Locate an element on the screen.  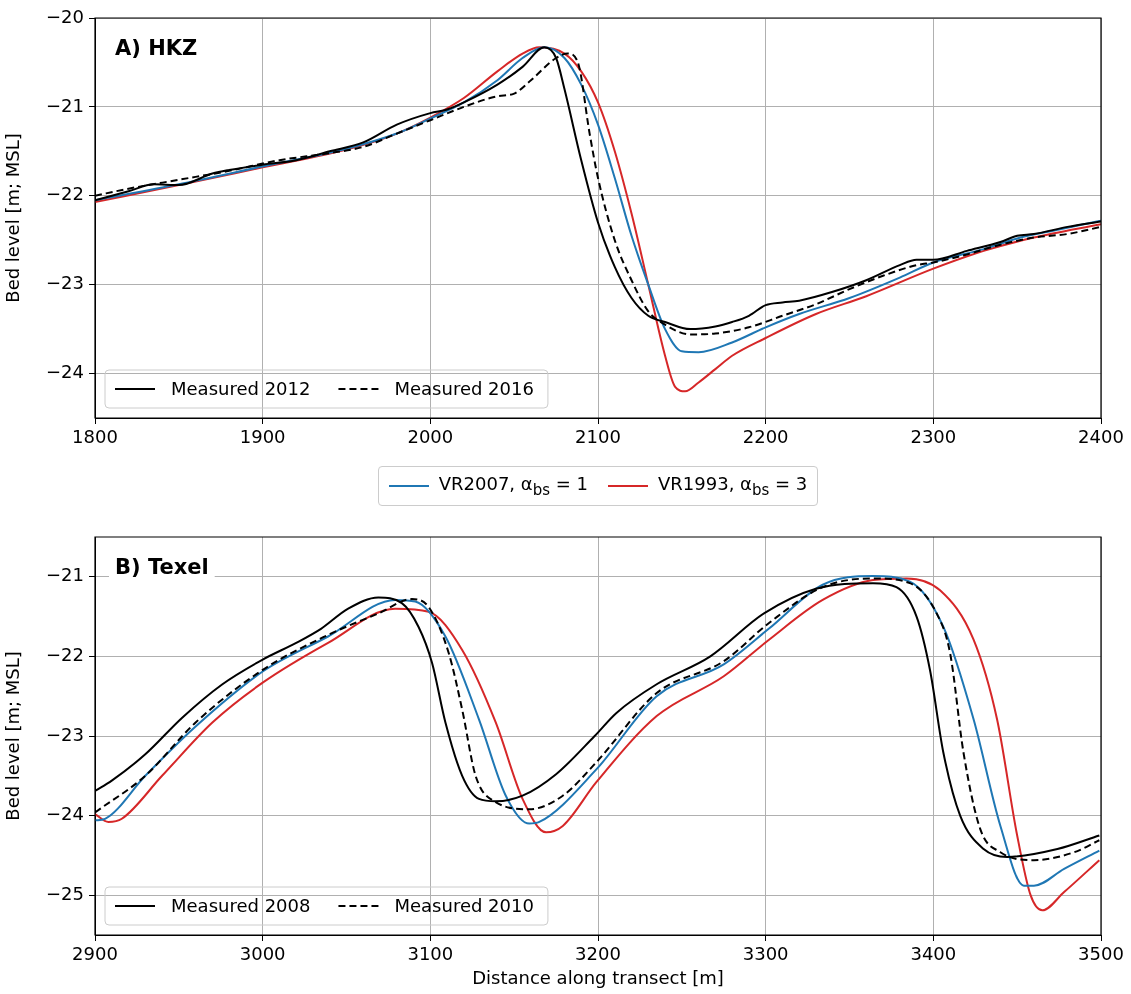
x-tick-label: 3500 is located at coordinates (1101, 954).